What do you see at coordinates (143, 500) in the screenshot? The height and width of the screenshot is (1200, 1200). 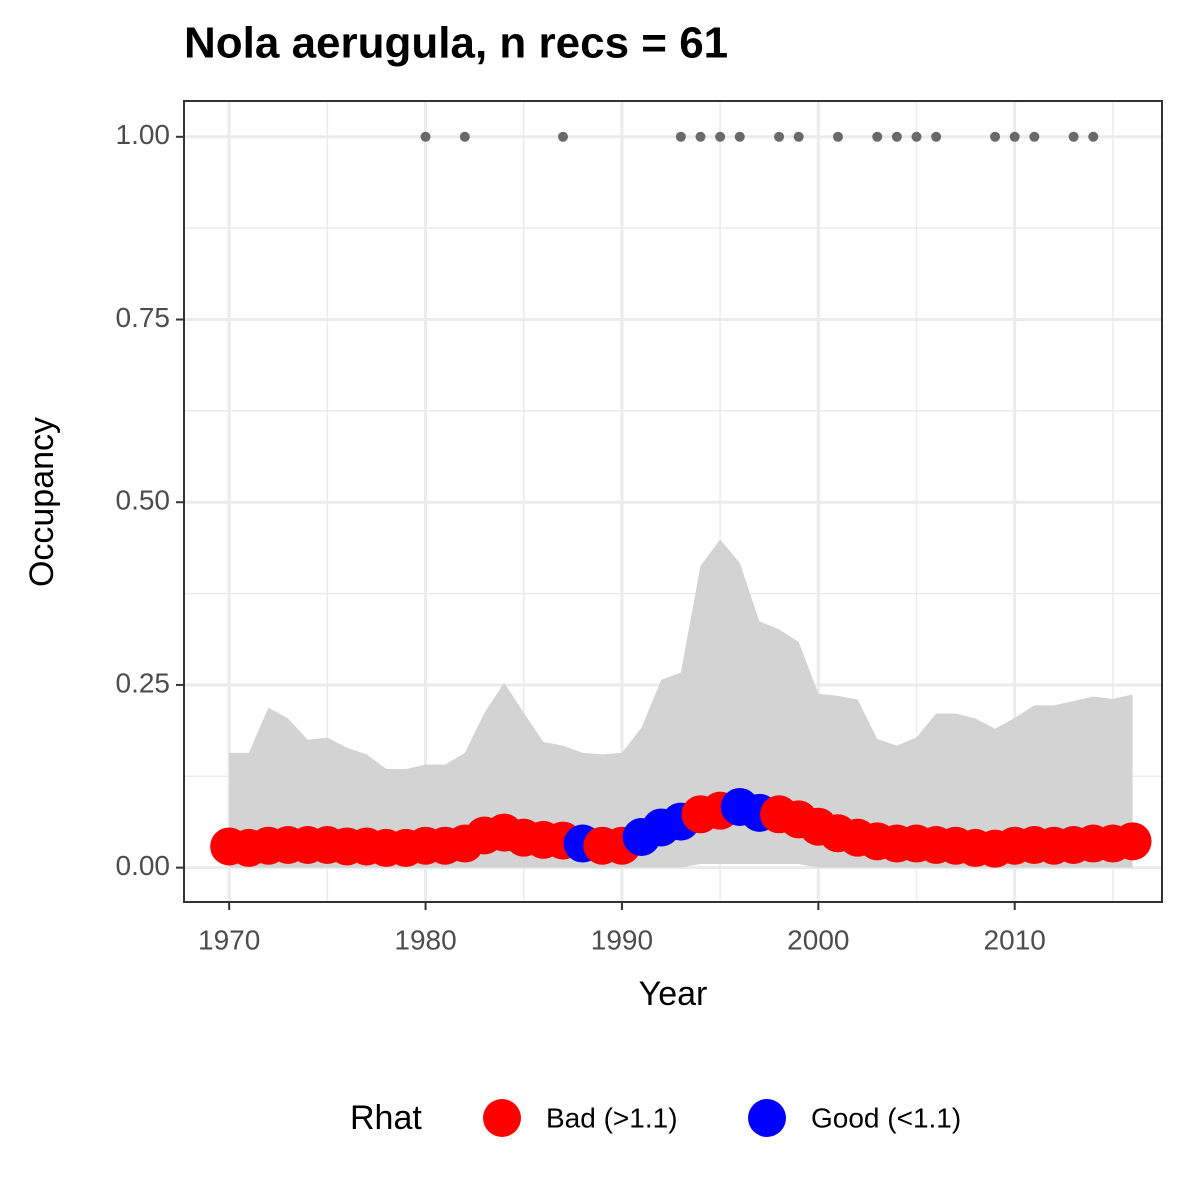 I see `y-tick-label: 0.50` at bounding box center [143, 500].